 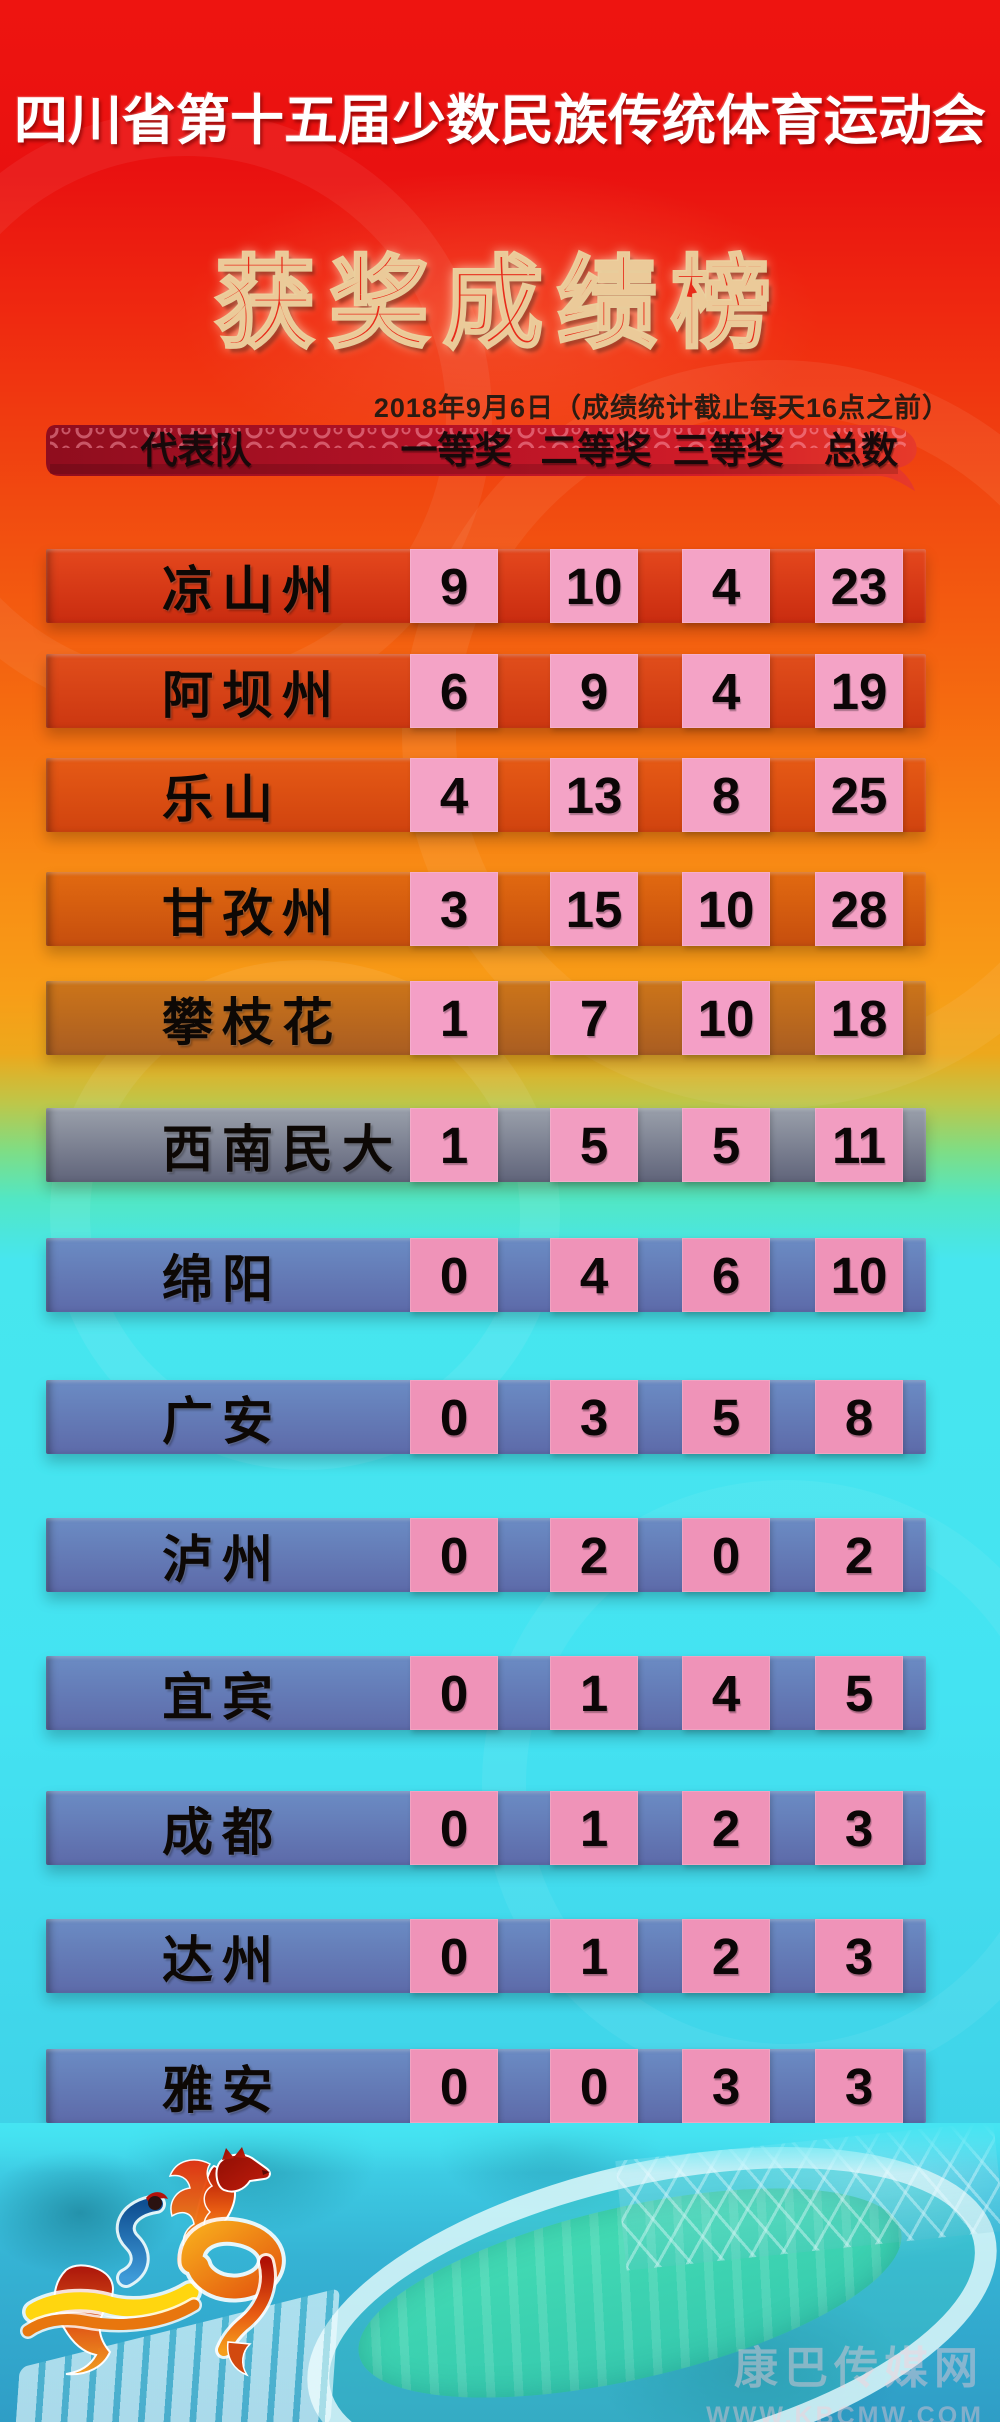 I want to click on header-ribbon-shape, so click(x=481, y=458).